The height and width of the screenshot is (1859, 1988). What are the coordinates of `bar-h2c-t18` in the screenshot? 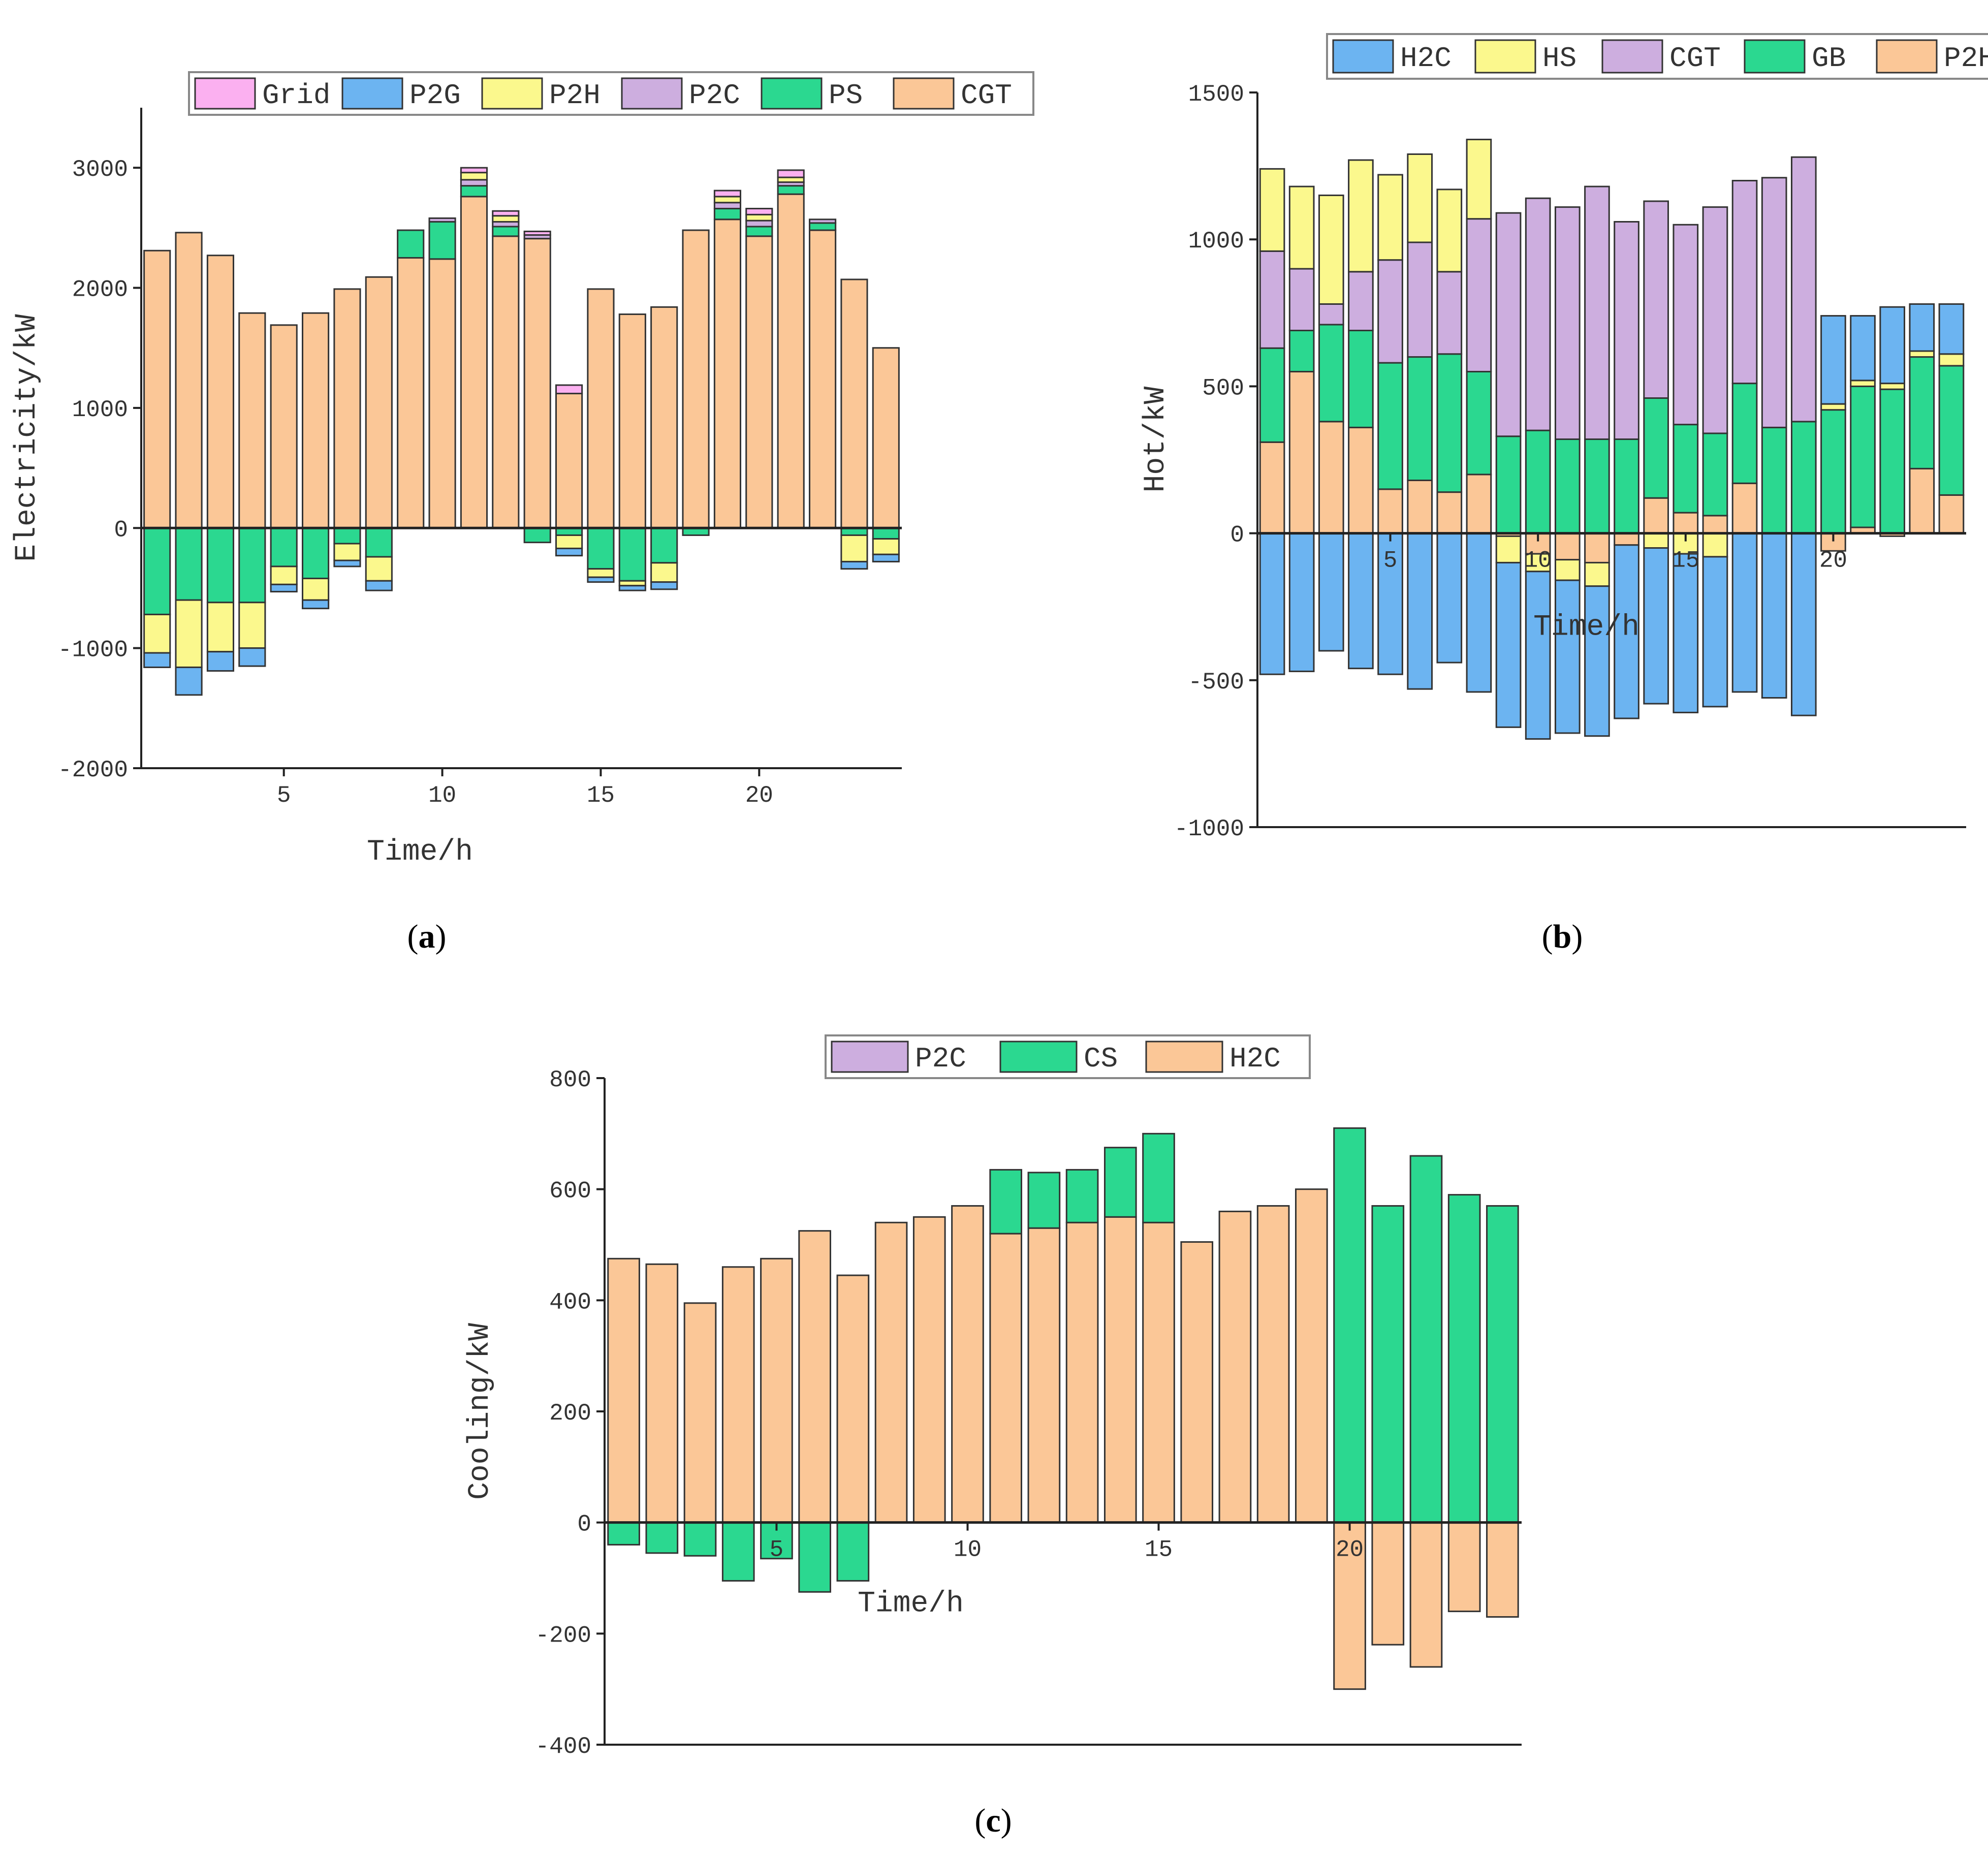 It's located at (1774, 616).